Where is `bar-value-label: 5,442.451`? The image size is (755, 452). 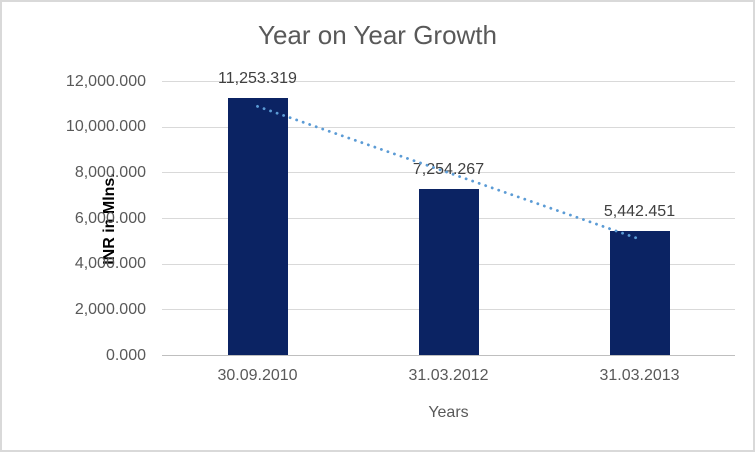
bar-value-label: 5,442.451 is located at coordinates (639, 211).